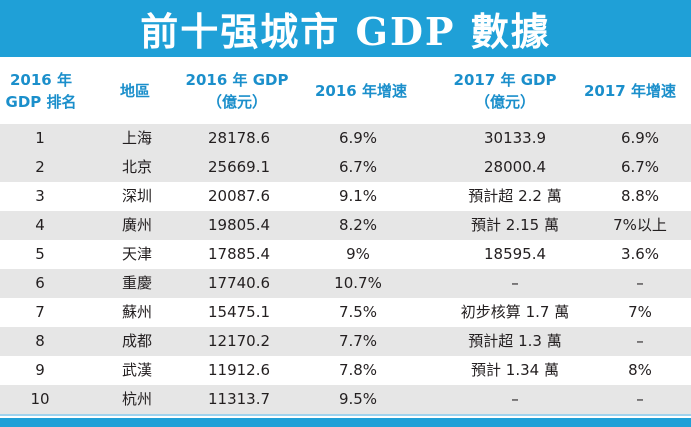 This screenshot has height=427, width=691. Describe the element at coordinates (136, 370) in the screenshot. I see `cell-city: 武漢` at that location.